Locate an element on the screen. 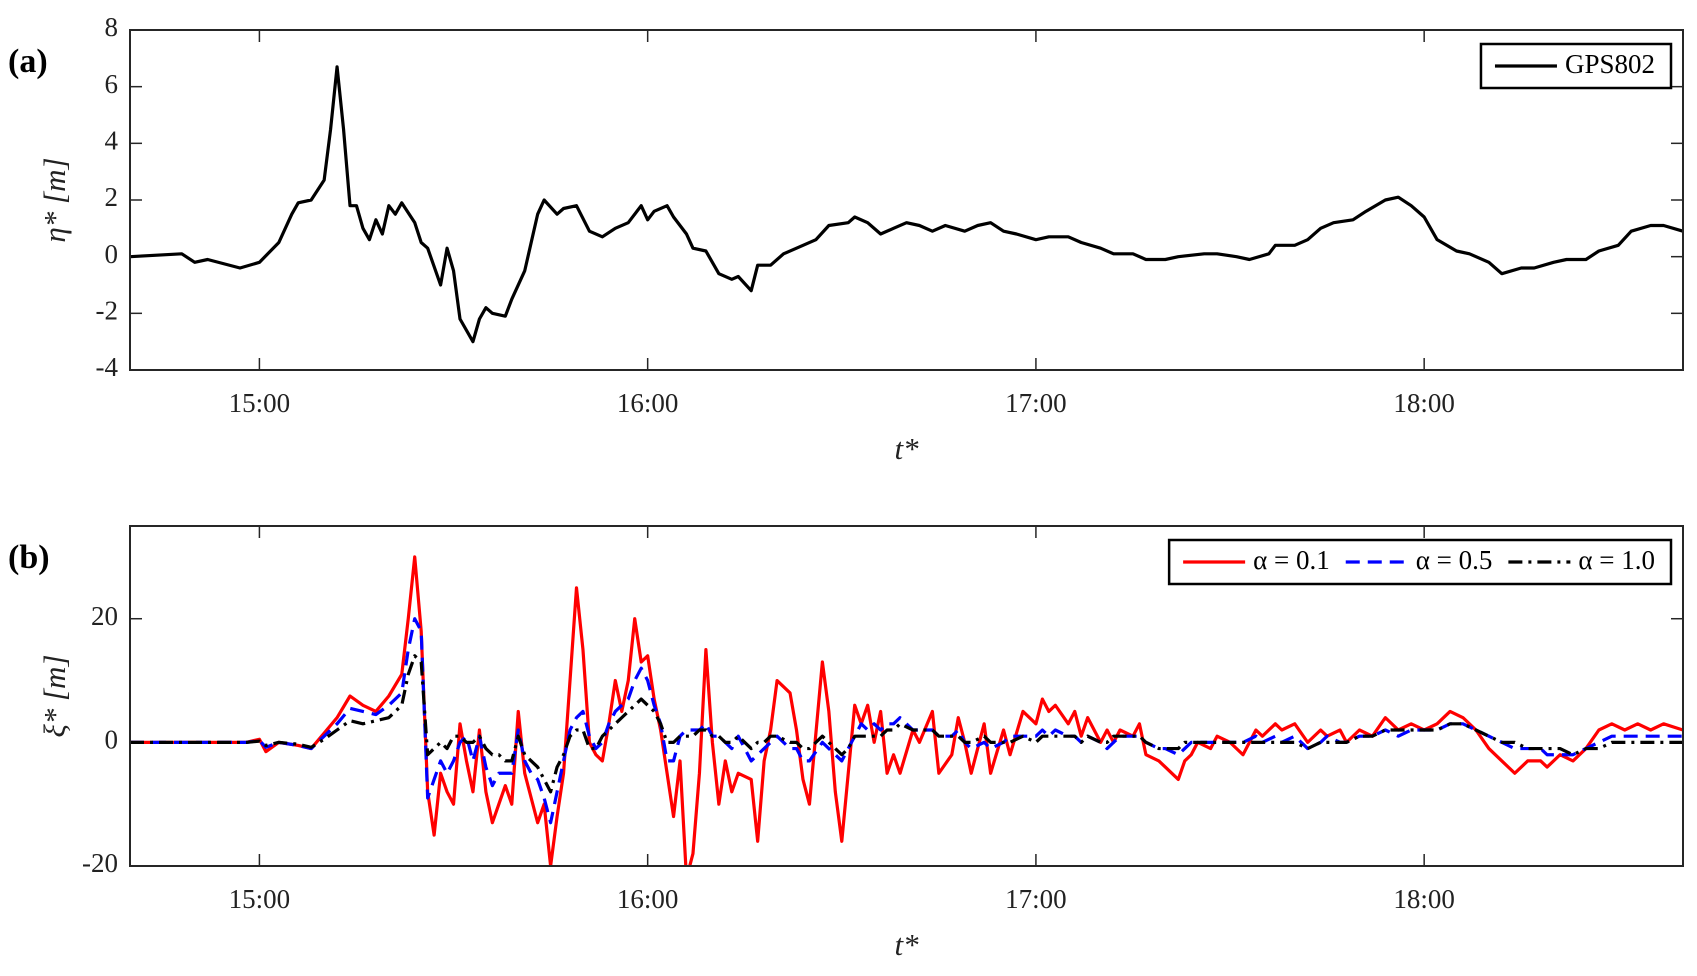  panel-label: (b) is located at coordinates (29, 557).